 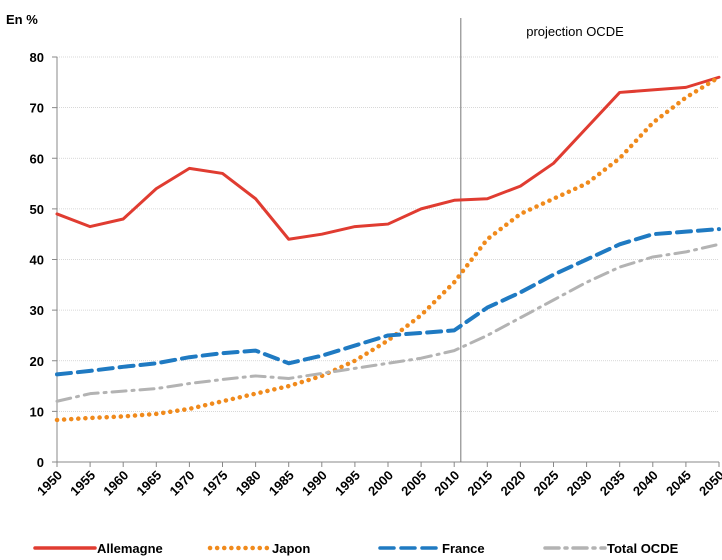 What do you see at coordinates (512, 483) in the screenshot?
I see `x-tick-label: 2020` at bounding box center [512, 483].